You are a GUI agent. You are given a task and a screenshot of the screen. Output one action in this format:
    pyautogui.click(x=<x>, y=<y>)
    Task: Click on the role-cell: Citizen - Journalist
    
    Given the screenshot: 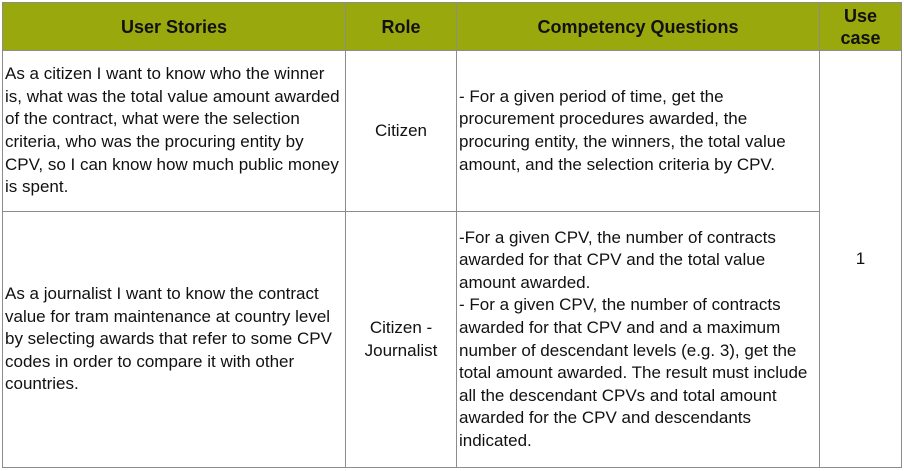 What is the action you would take?
    pyautogui.click(x=401, y=339)
    